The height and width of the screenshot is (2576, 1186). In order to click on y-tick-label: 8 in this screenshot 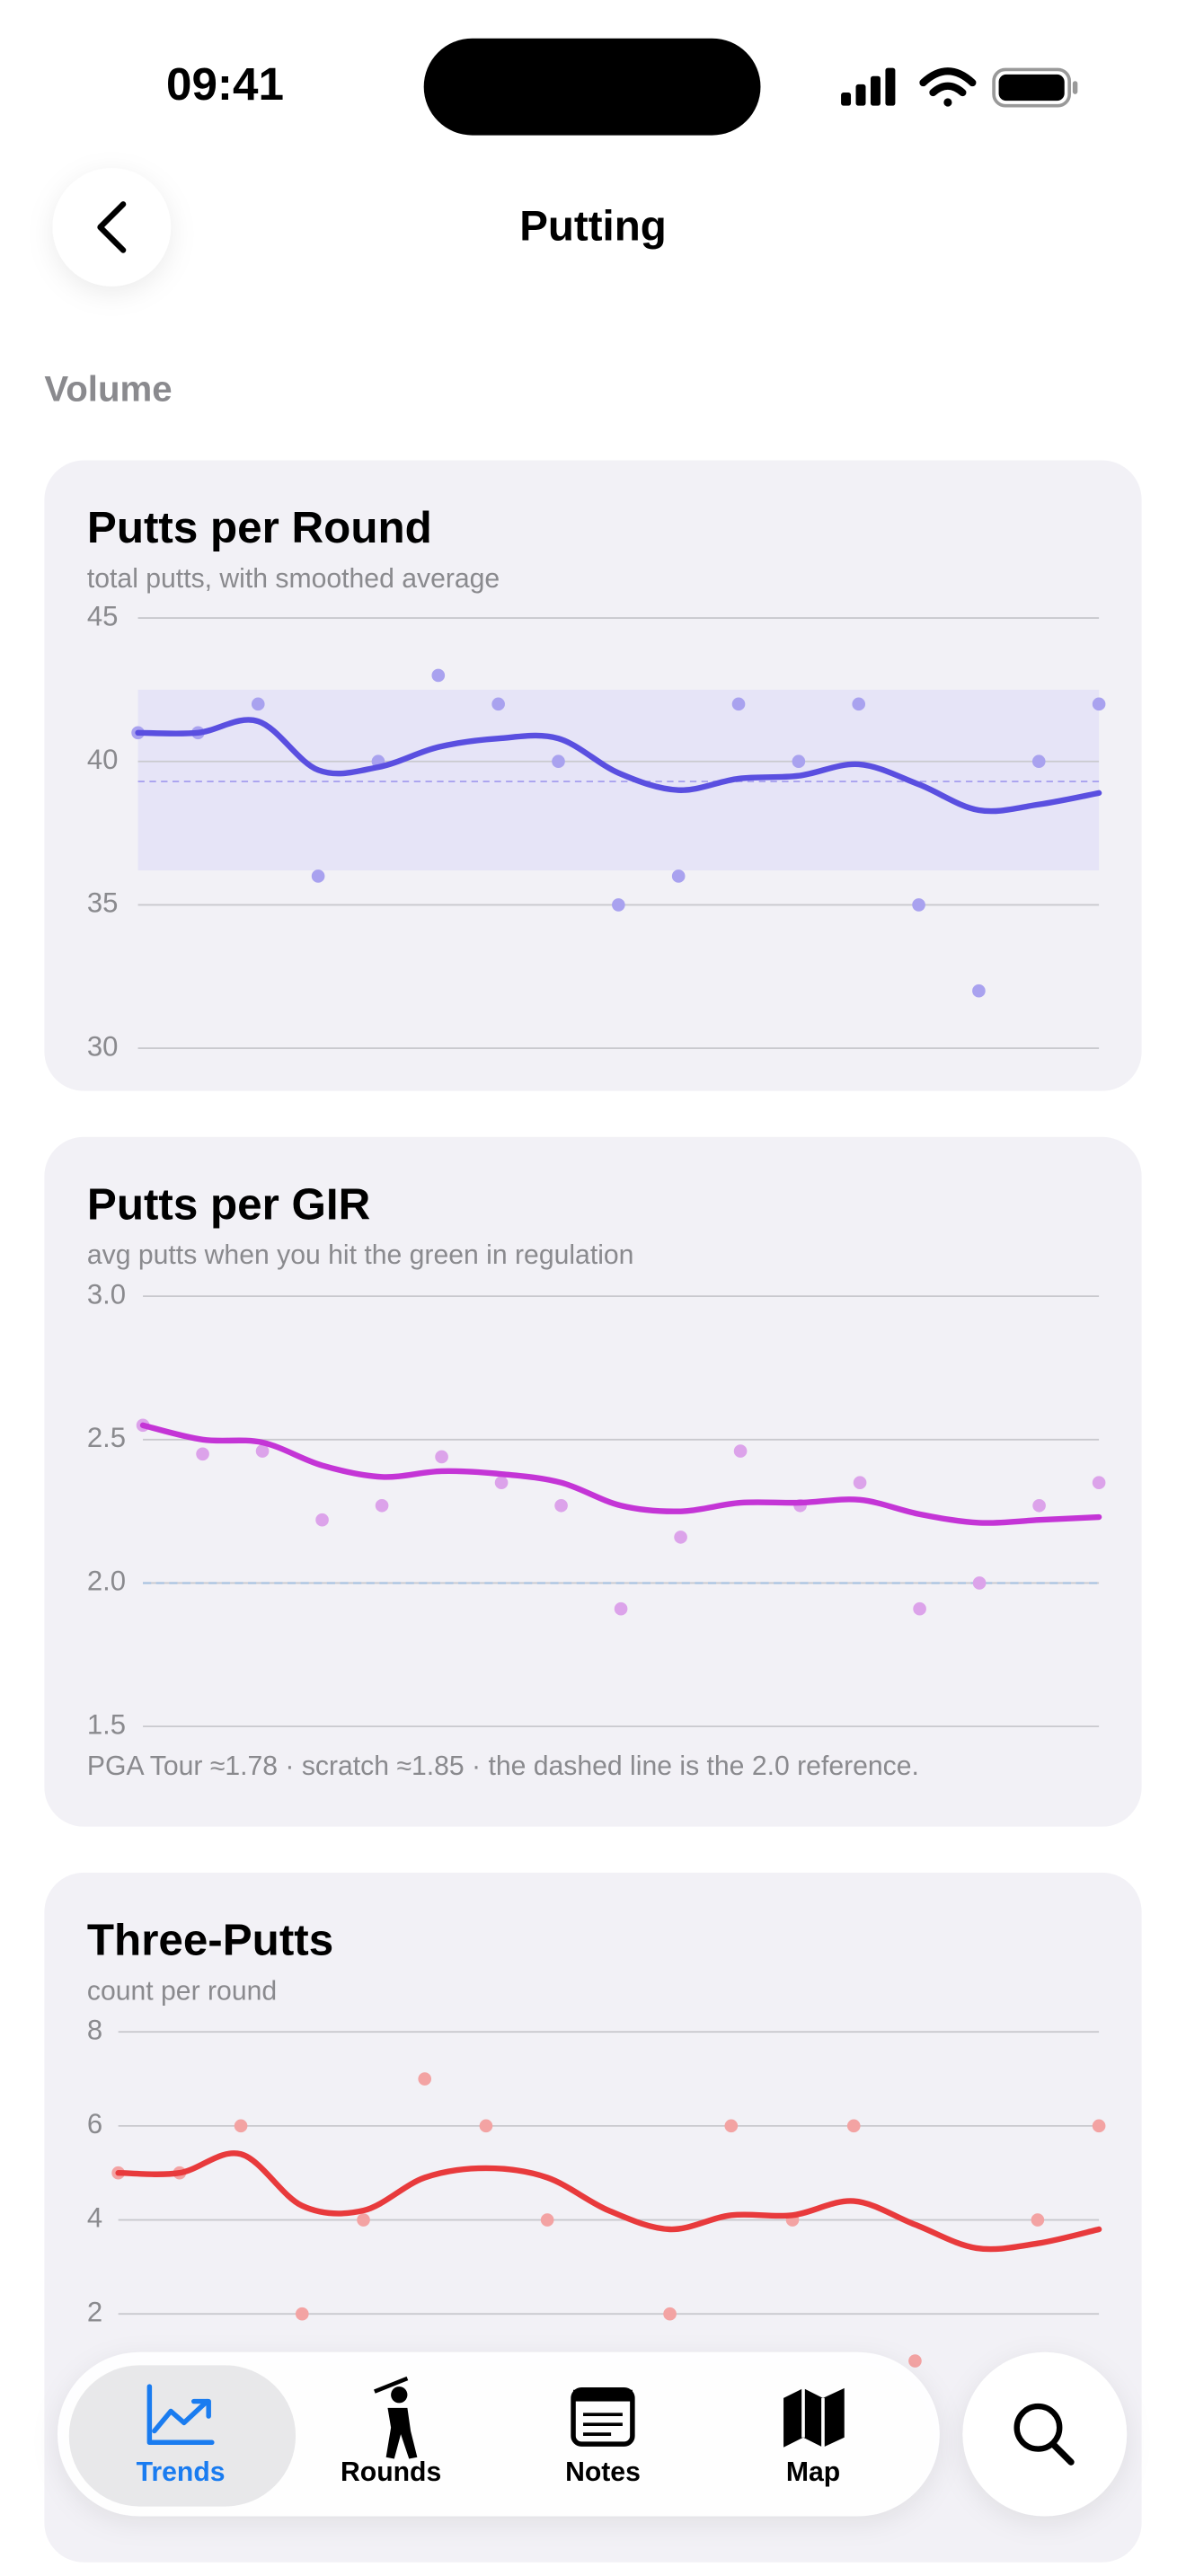, I will do `click(94, 2029)`.